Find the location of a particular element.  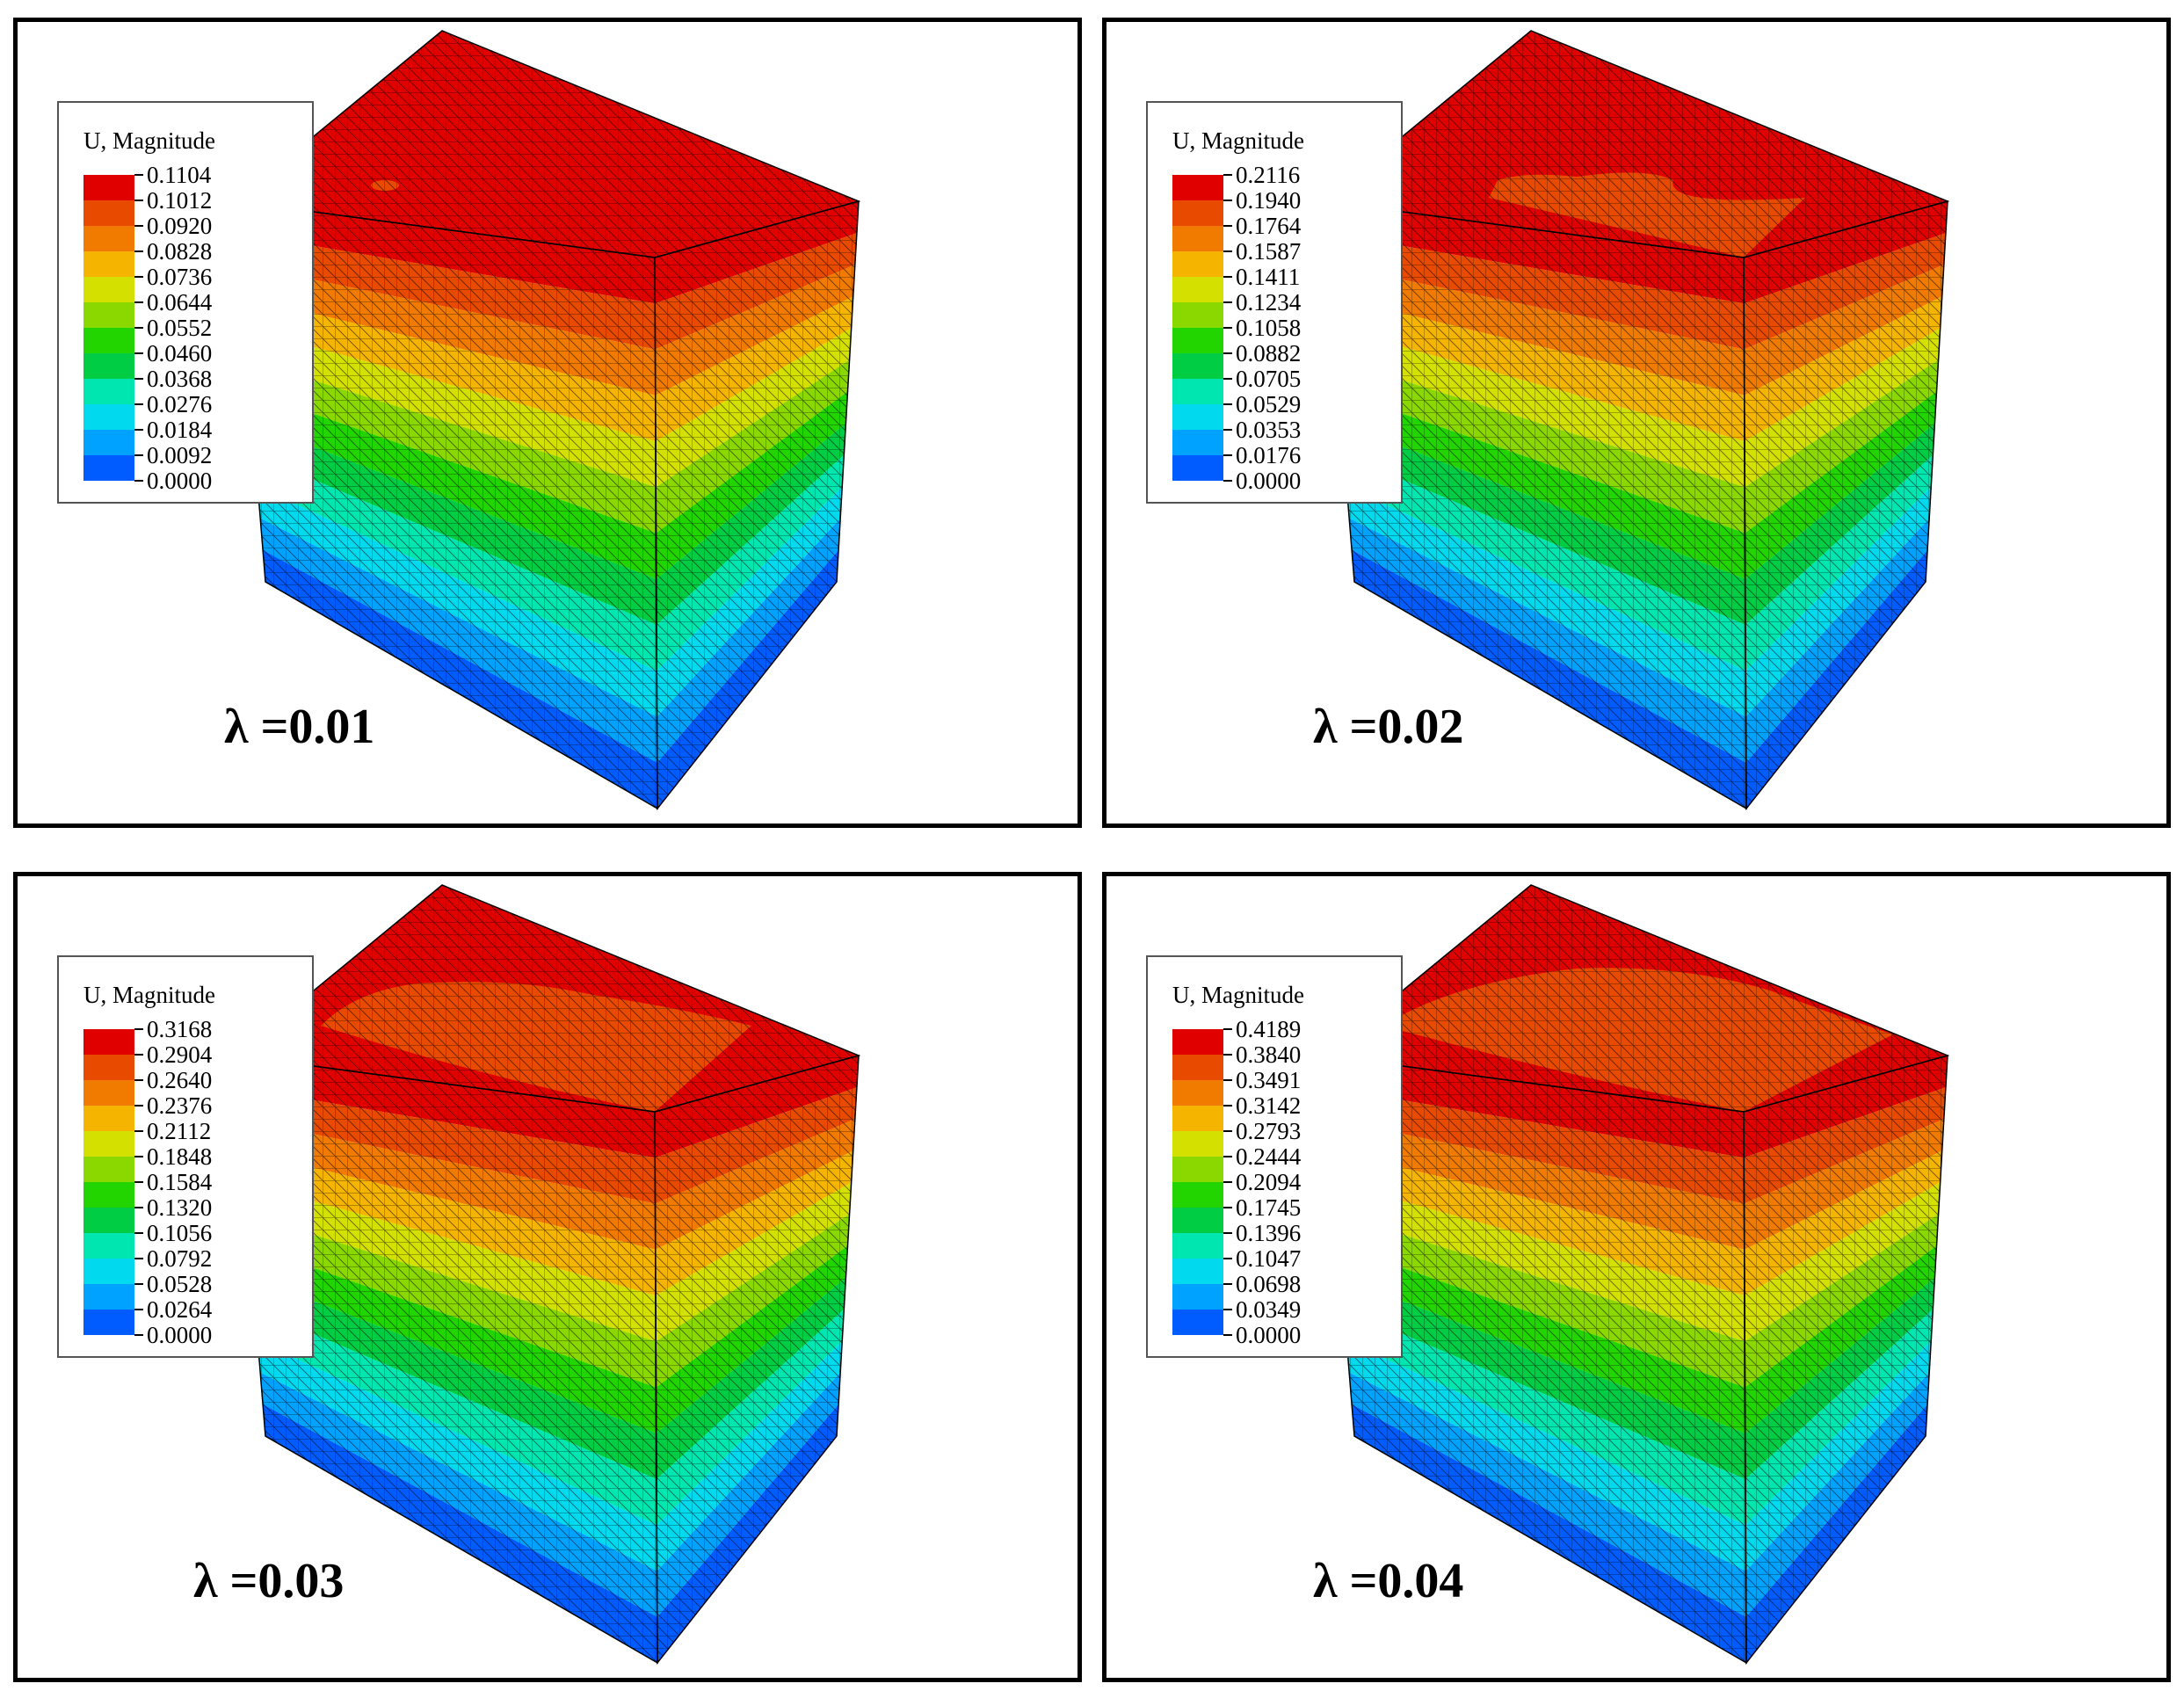

legend-value: 0.1848 is located at coordinates (180, 1157).